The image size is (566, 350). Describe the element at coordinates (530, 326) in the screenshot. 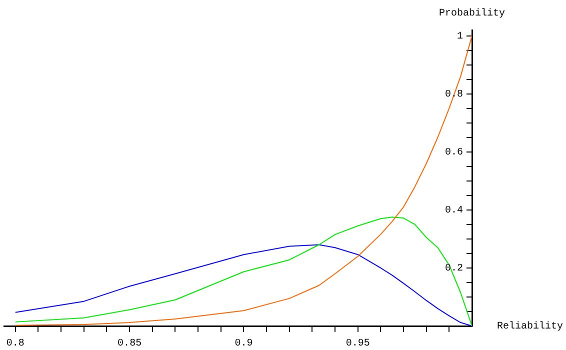

I see `x-axis-title: Reliability` at that location.